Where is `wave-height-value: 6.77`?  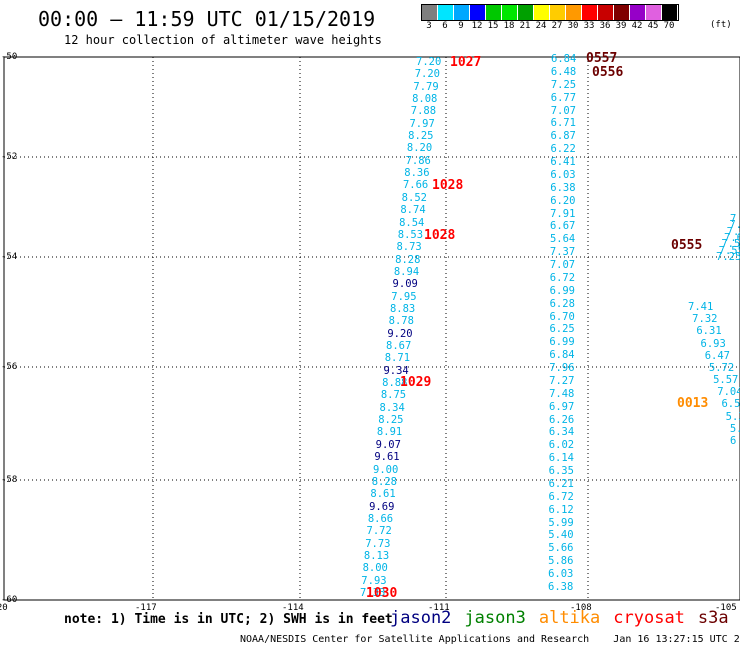 wave-height-value: 6.77 is located at coordinates (563, 97).